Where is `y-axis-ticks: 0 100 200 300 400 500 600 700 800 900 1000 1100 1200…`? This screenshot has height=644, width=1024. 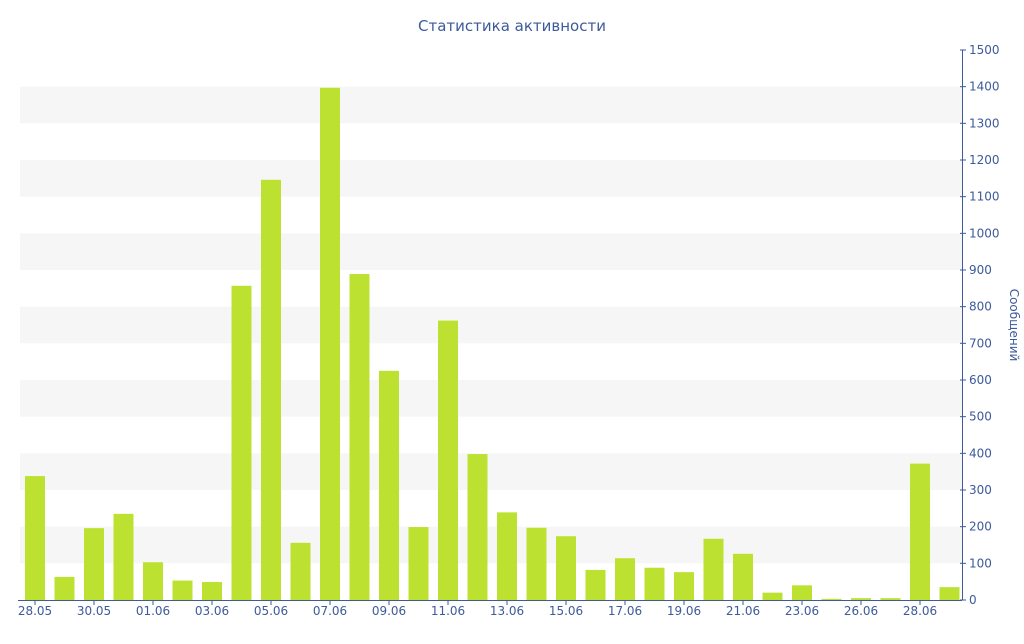
y-axis-ticks: 0 100 200 300 400 500 600 700 800 900 1000 1100 1200… is located at coordinates (980, 325).